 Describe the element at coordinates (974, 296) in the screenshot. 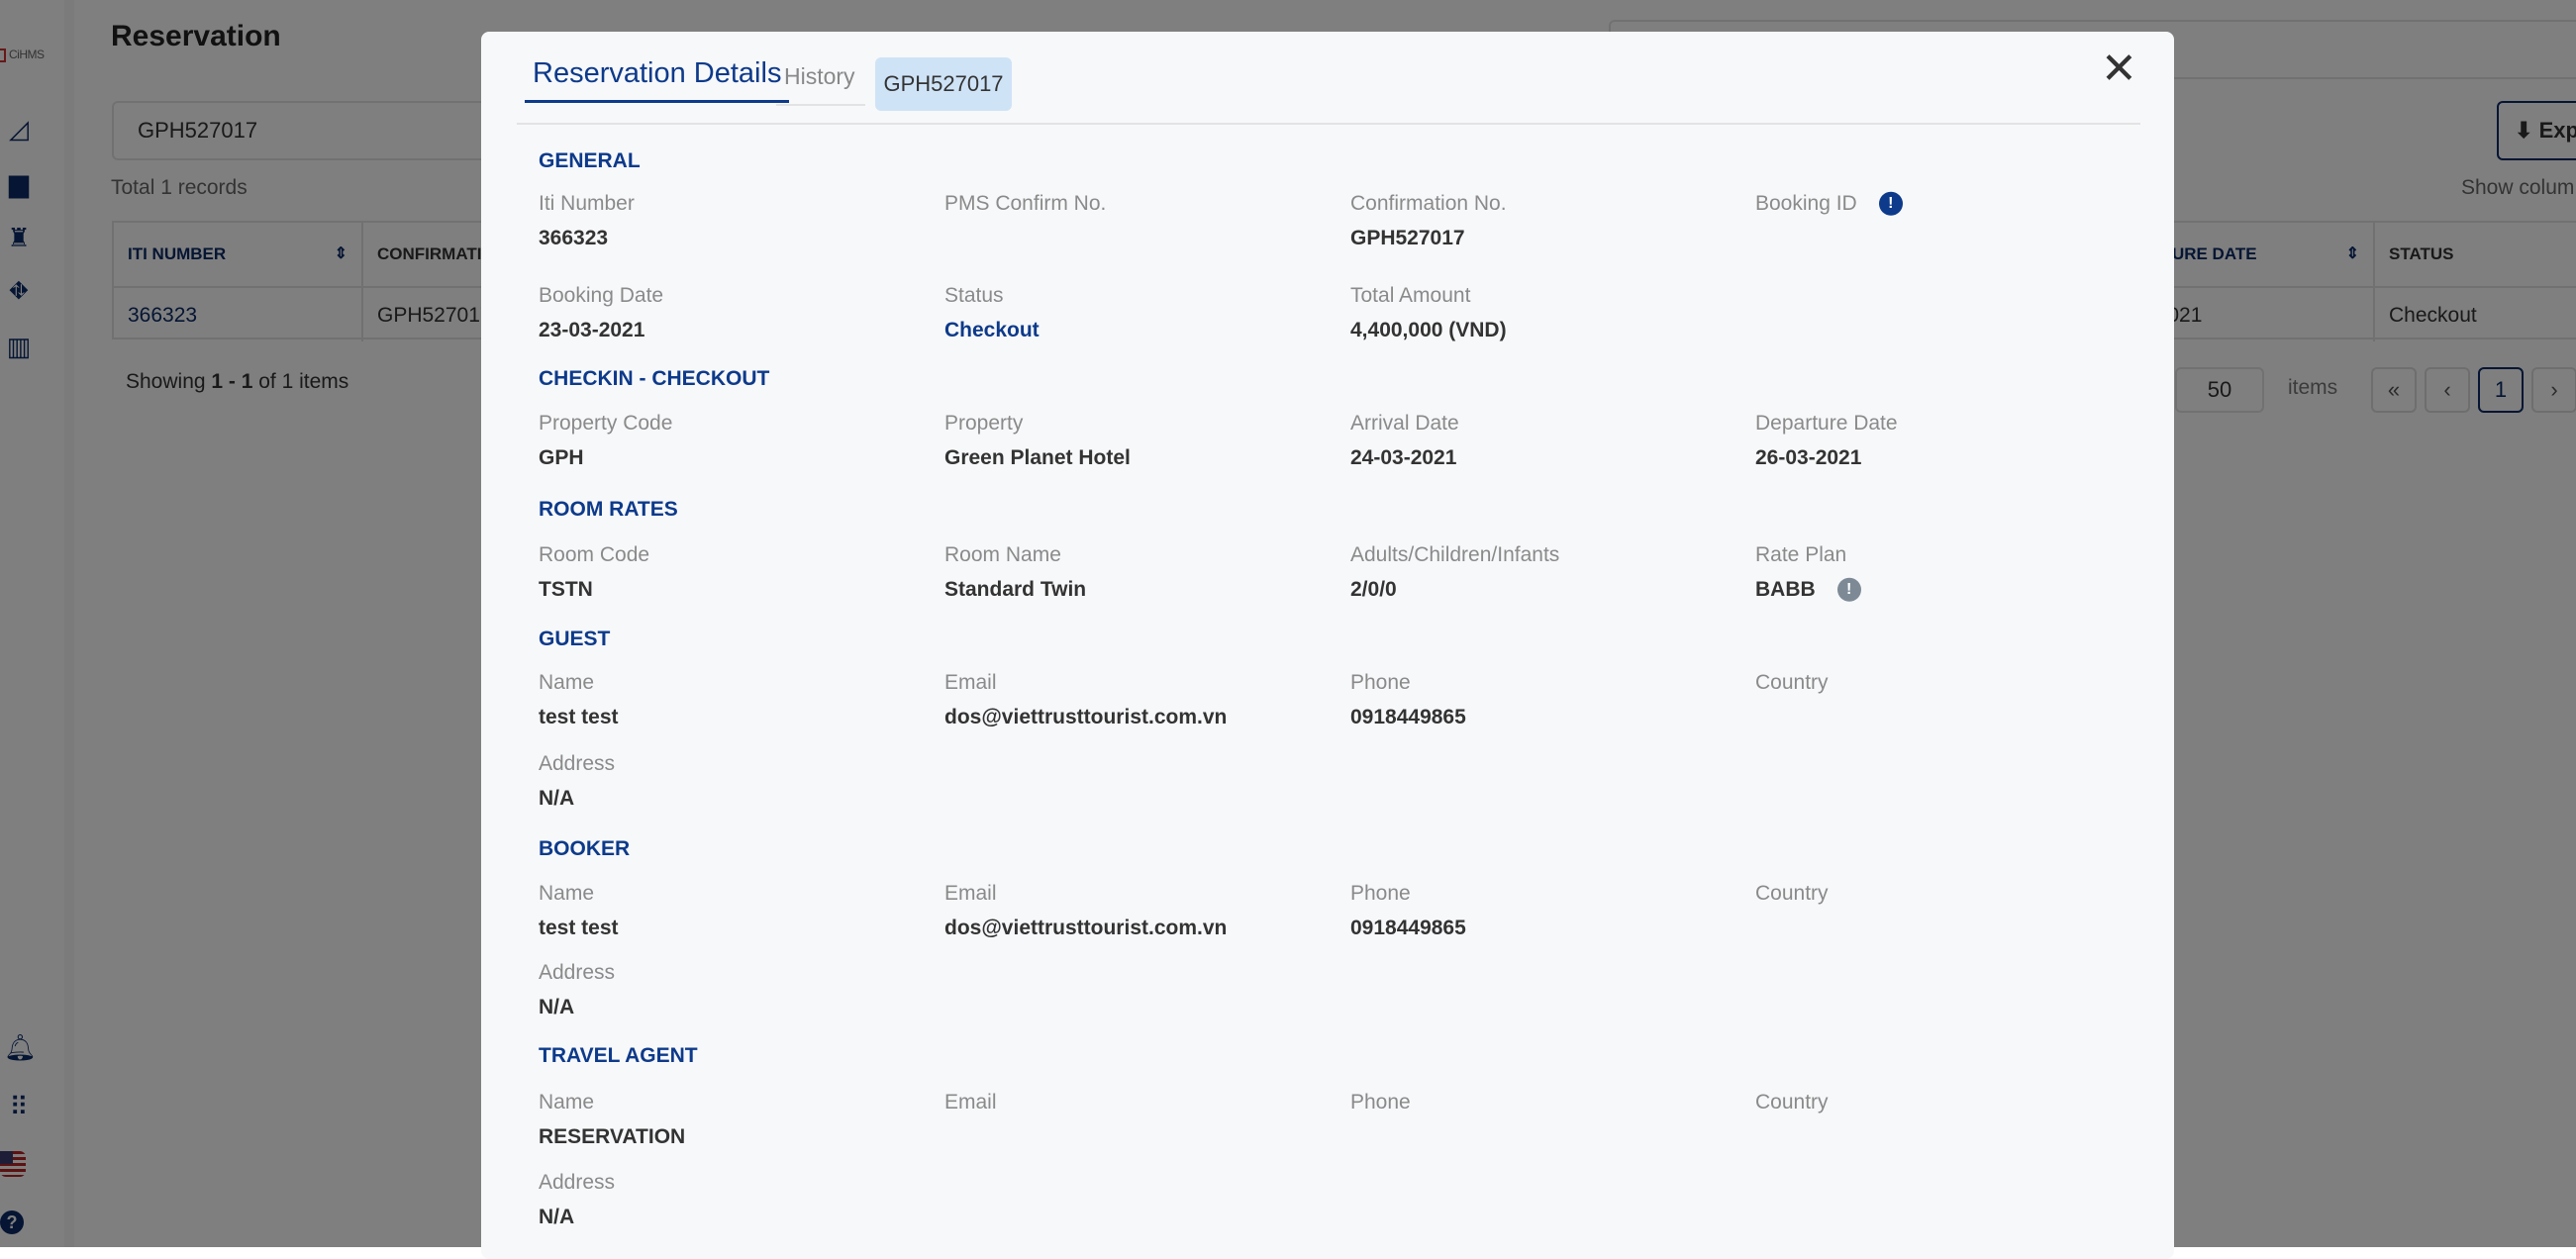

I see `field-label: Status` at that location.